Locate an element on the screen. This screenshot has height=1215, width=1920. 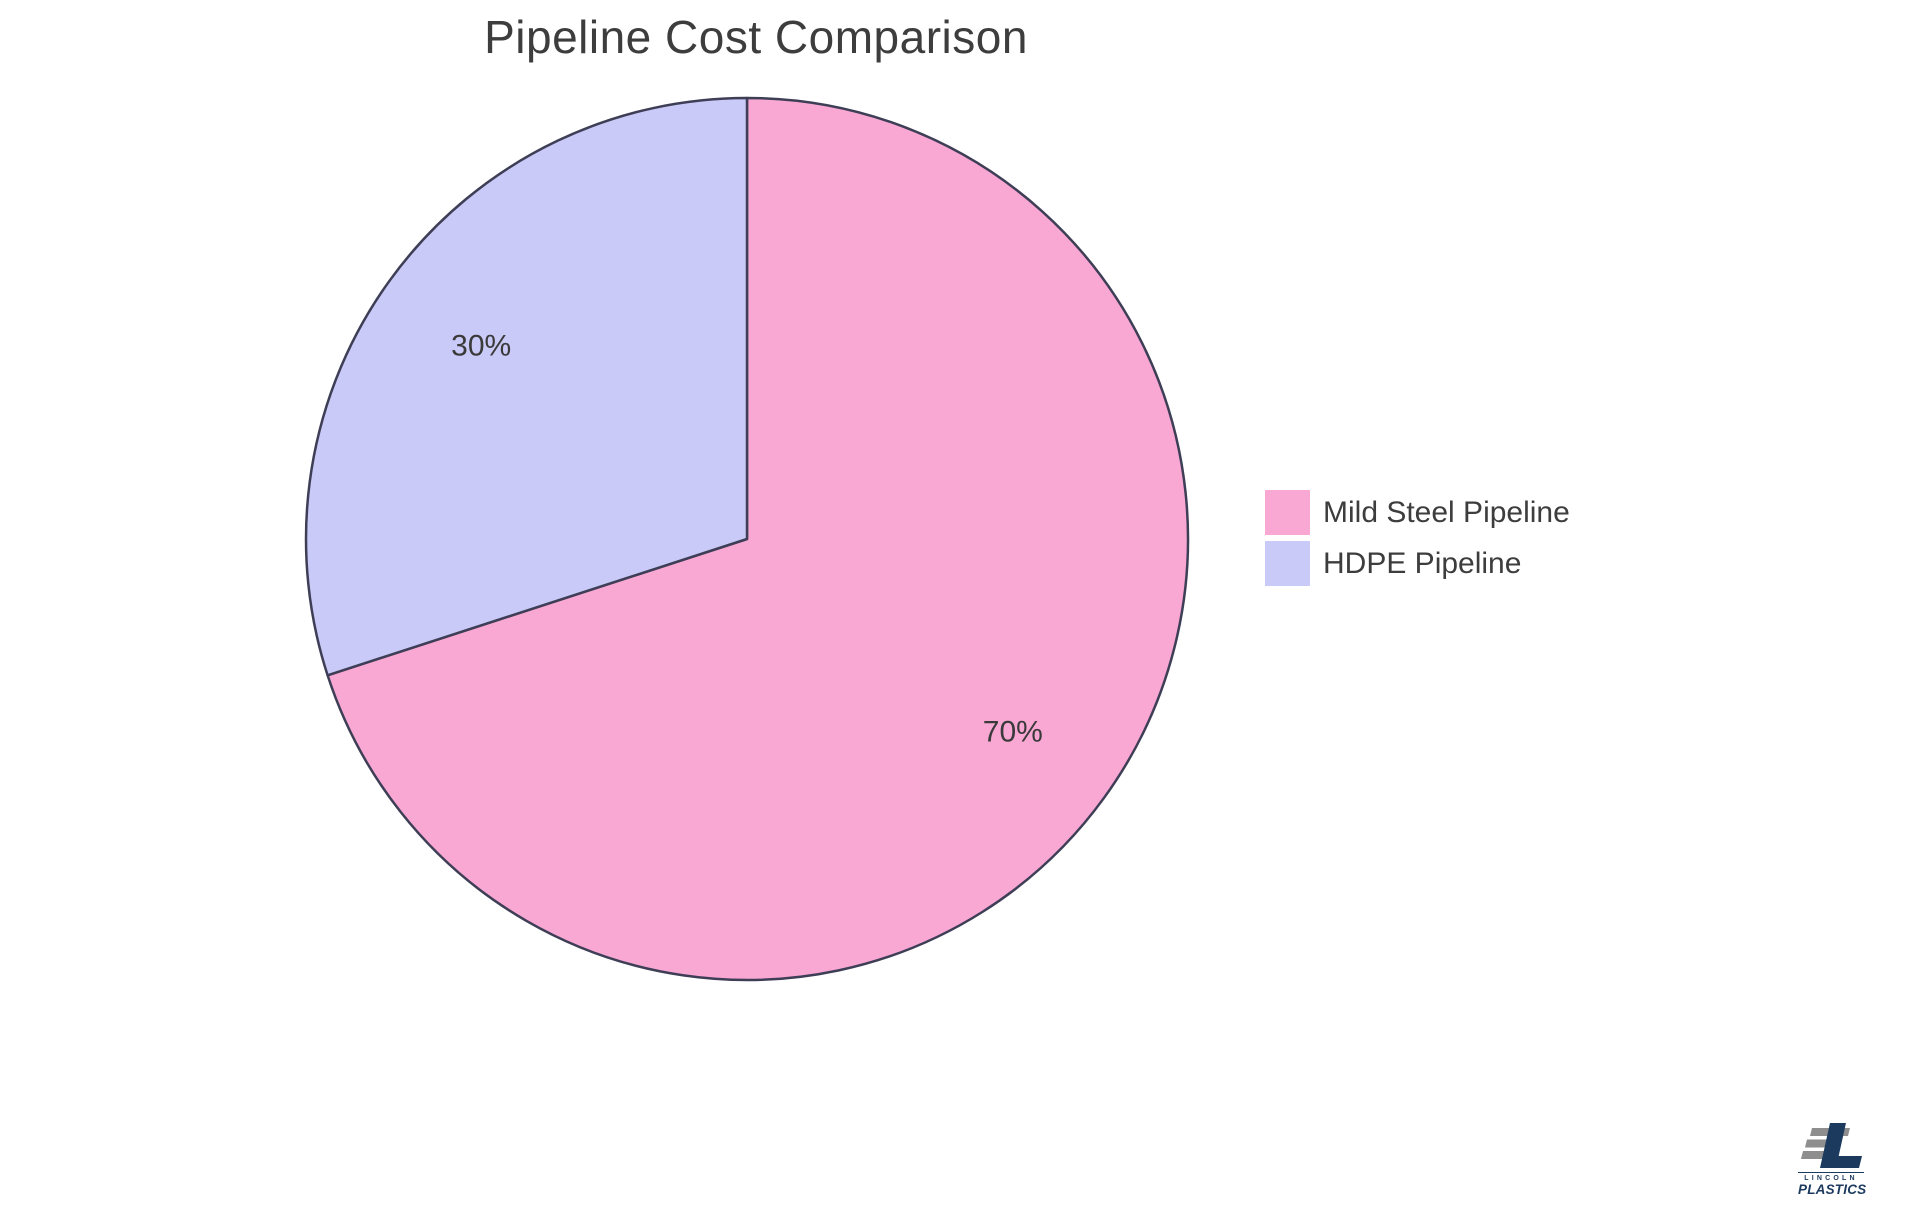
logo-bar-bottom is located at coordinates (1814, 1155).